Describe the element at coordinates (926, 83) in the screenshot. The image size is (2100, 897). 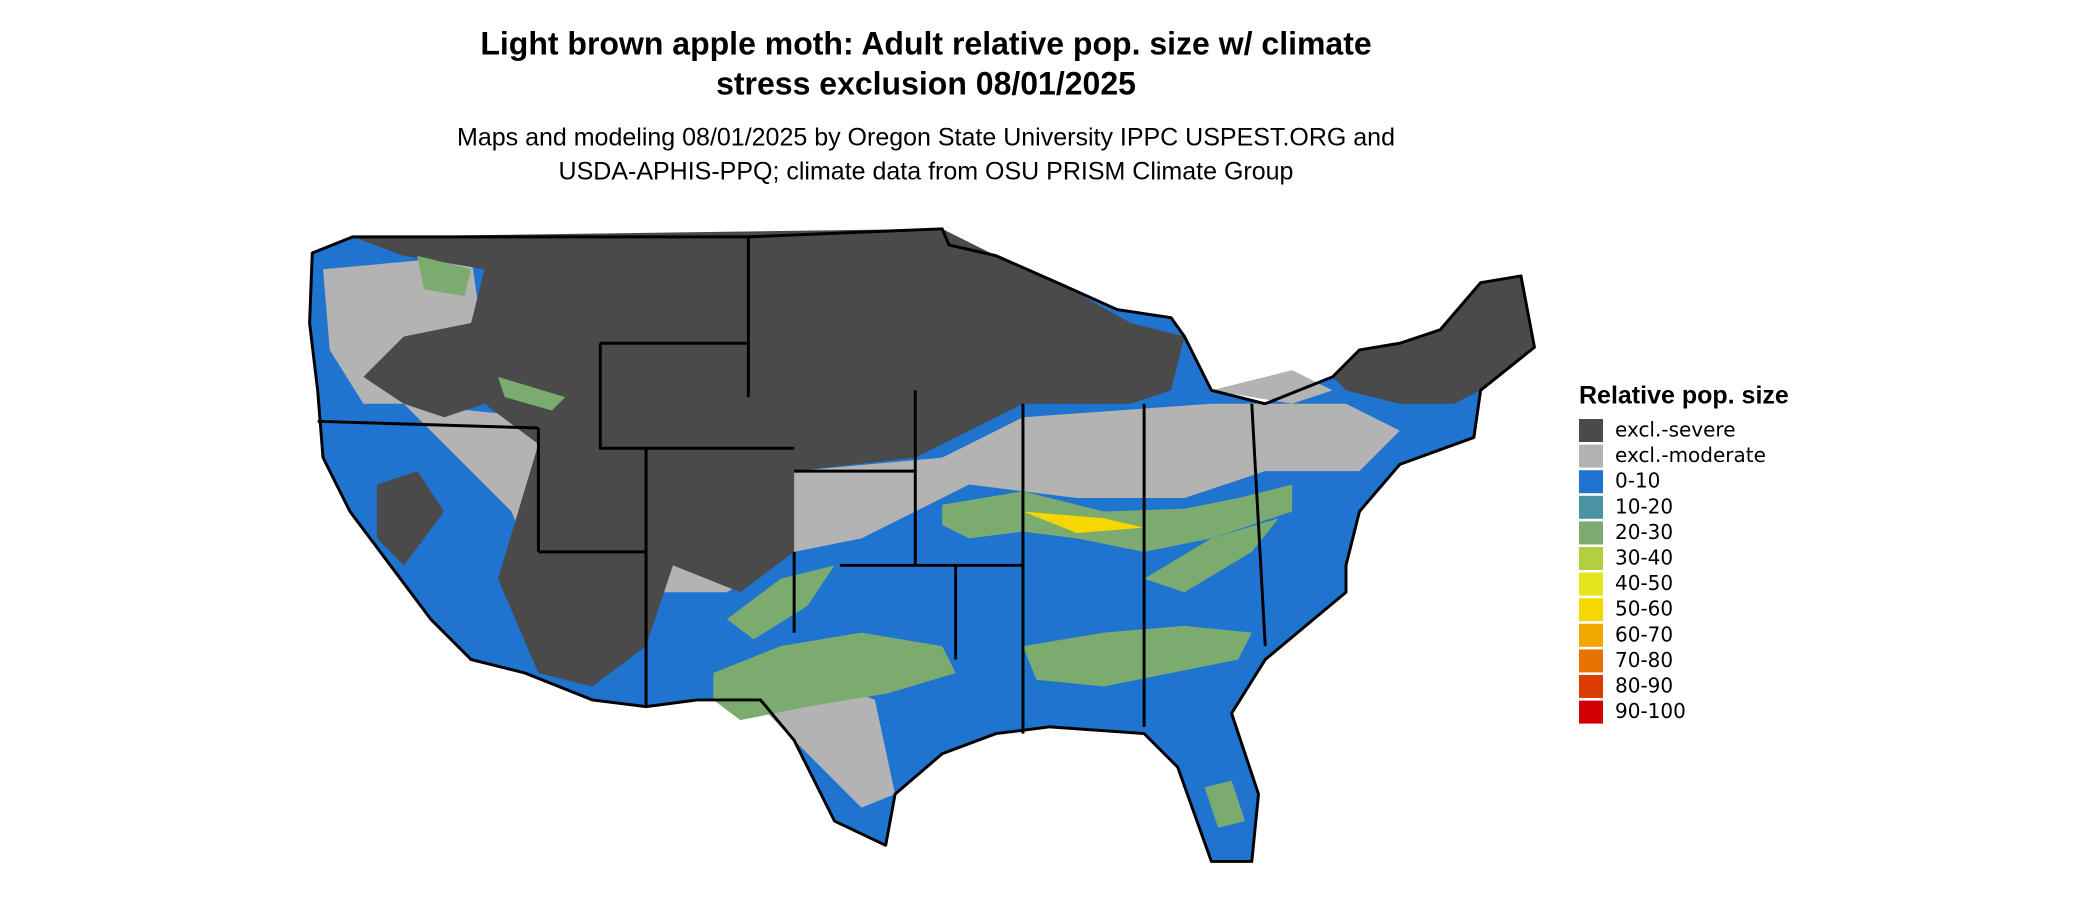
I see `title: stress exclusion 08/01/2025` at that location.